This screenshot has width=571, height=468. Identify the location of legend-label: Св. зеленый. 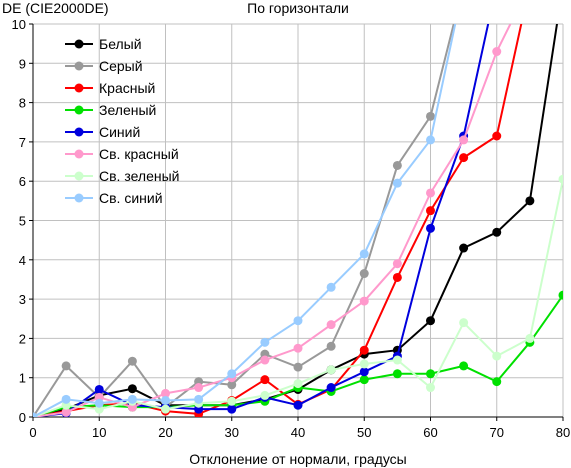
(139, 176).